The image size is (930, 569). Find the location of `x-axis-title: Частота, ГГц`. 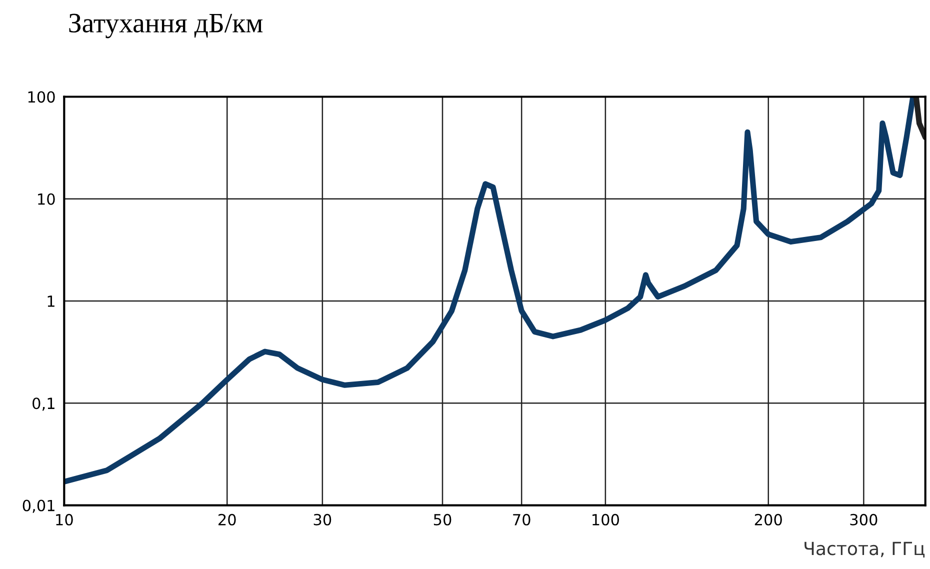

x-axis-title: Частота, ГГц is located at coordinates (864, 550).